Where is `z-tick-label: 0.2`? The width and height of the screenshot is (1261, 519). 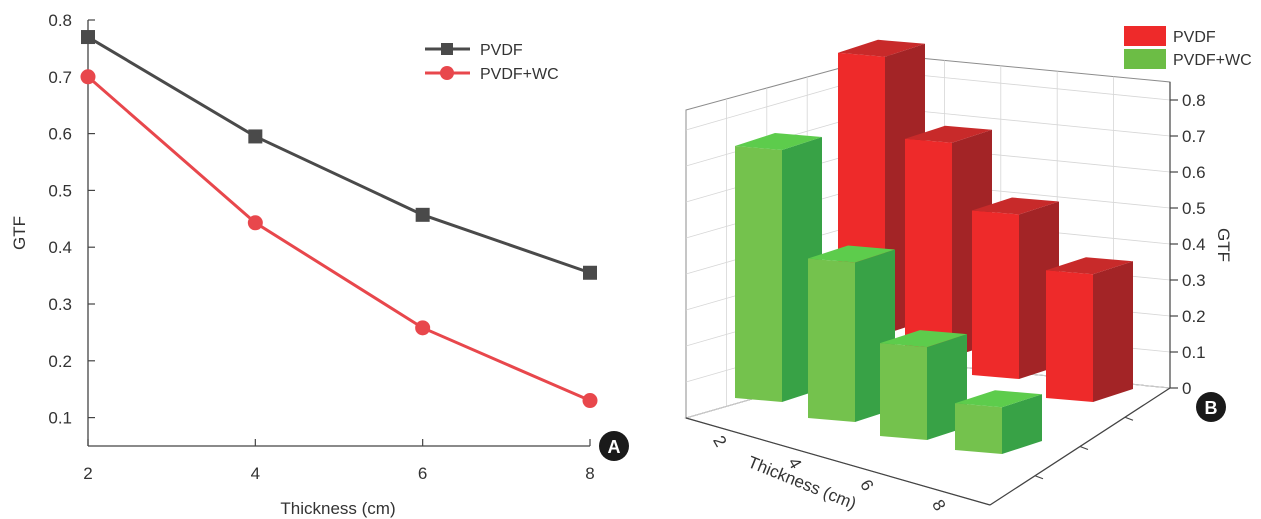
z-tick-label: 0.2 is located at coordinates (1194, 316).